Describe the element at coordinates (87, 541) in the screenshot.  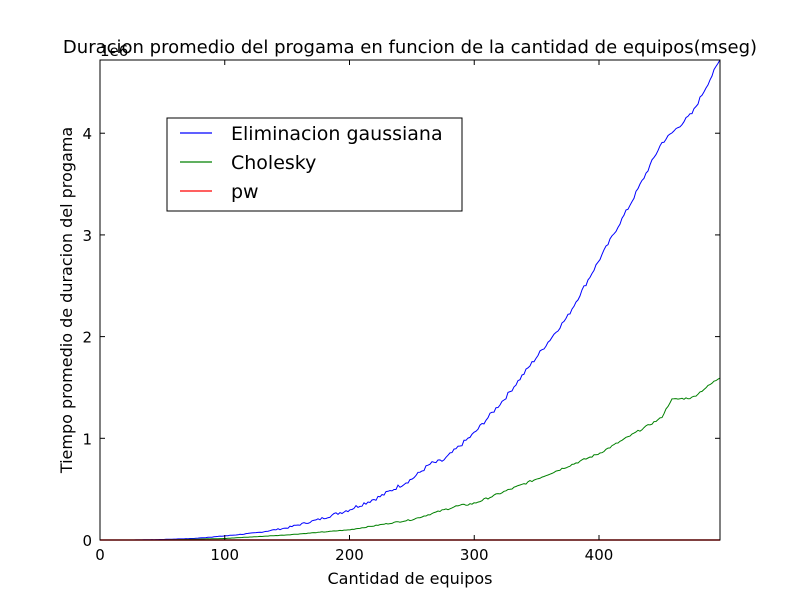
I see `y-tick-label: 0` at that location.